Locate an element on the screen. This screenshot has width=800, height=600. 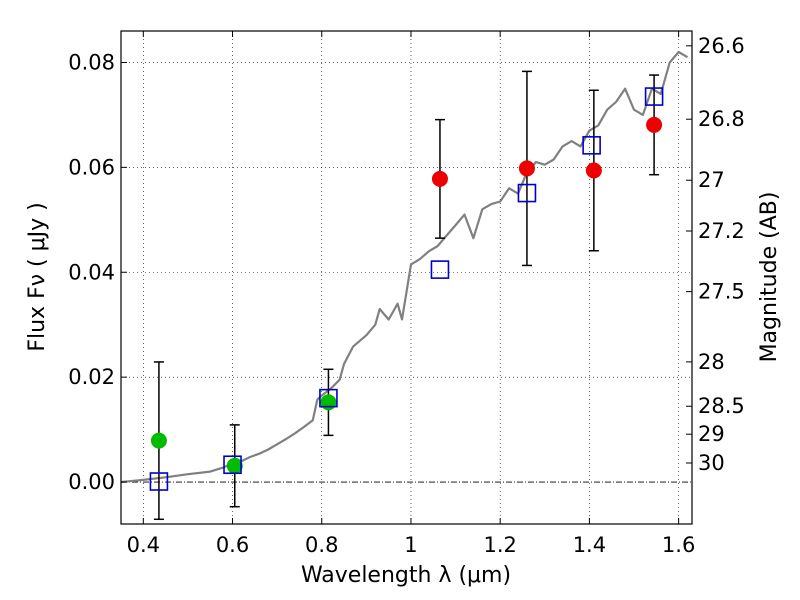
x-axis-label: Wavelength λ (μm) is located at coordinates (406, 575).